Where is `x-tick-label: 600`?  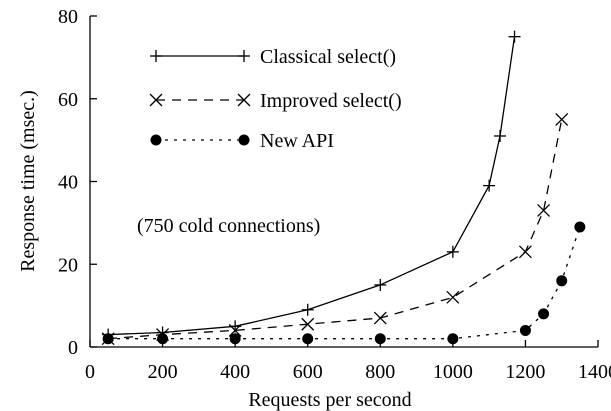
x-tick-label: 600 is located at coordinates (308, 372).